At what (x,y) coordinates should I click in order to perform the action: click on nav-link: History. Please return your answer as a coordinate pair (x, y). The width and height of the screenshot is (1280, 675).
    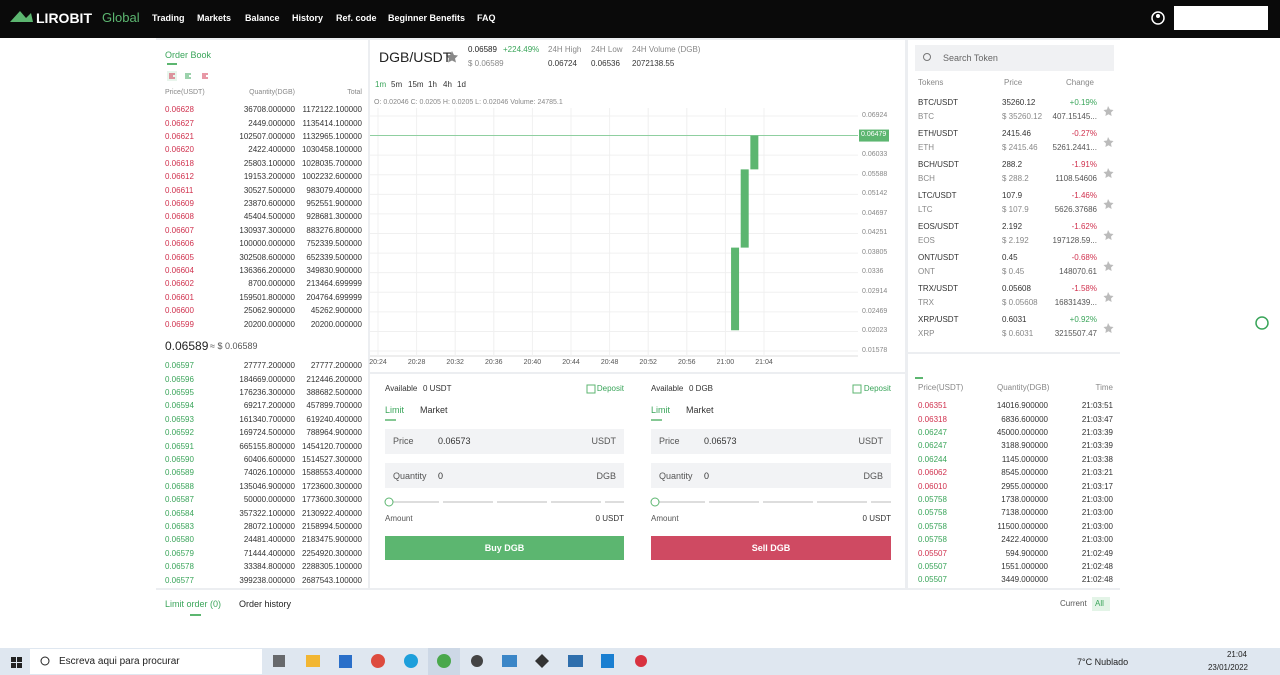
    Looking at the image, I should click on (308, 17).